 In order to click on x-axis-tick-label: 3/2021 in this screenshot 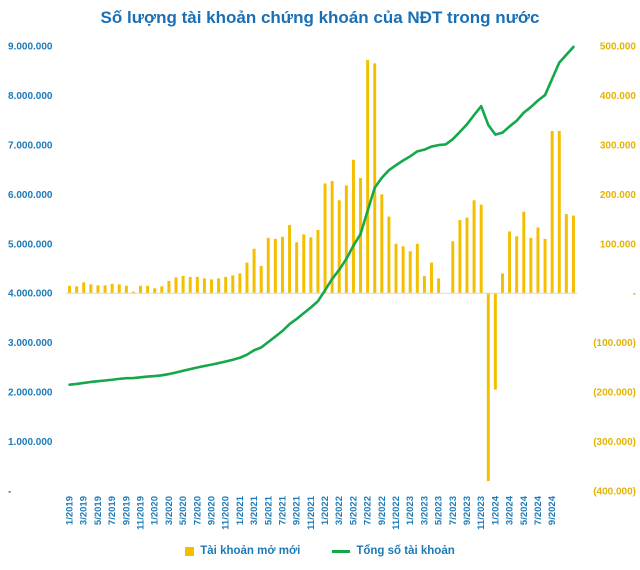, I will do `click(254, 510)`.